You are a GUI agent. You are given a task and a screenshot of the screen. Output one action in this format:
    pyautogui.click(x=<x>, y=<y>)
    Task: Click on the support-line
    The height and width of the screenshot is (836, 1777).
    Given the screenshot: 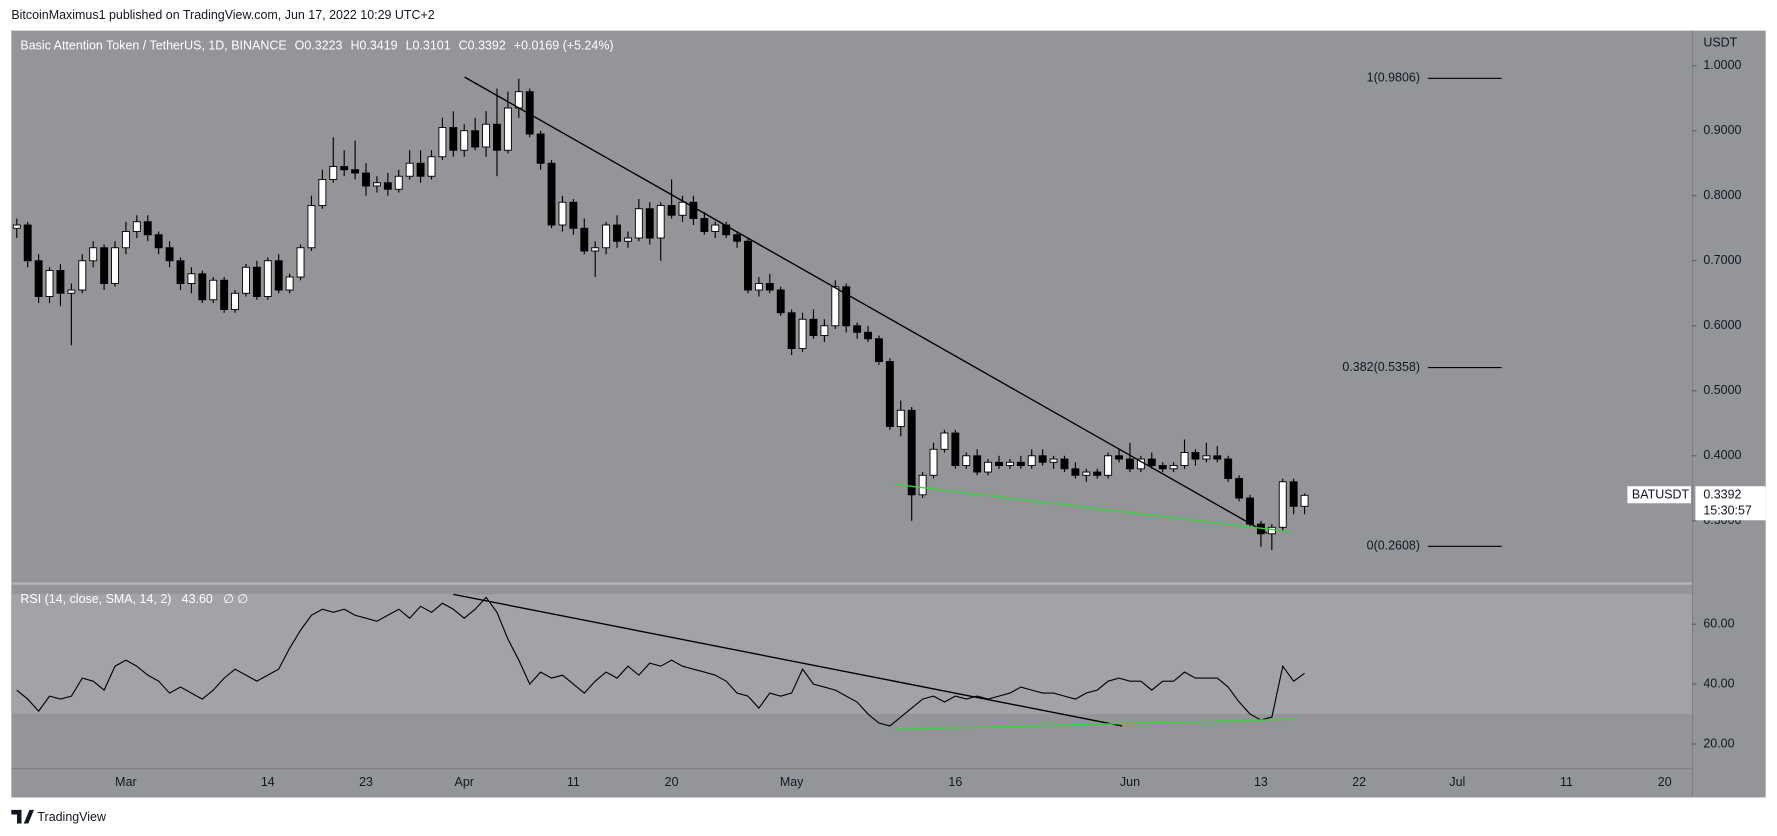 What is the action you would take?
    pyautogui.click(x=1094, y=508)
    